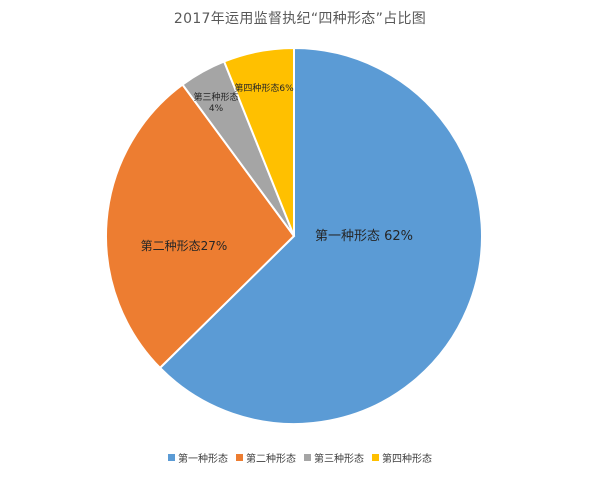 This screenshot has height=480, width=600. I want to click on legend-item-4: 第四种形态, so click(402, 457).